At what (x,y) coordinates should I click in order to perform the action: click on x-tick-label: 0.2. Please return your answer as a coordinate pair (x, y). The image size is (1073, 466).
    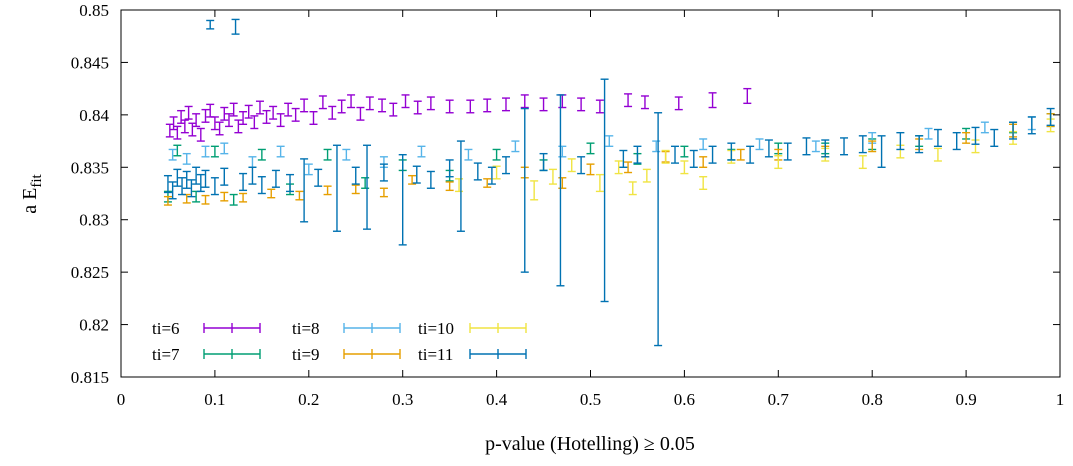
    Looking at the image, I should click on (308, 399).